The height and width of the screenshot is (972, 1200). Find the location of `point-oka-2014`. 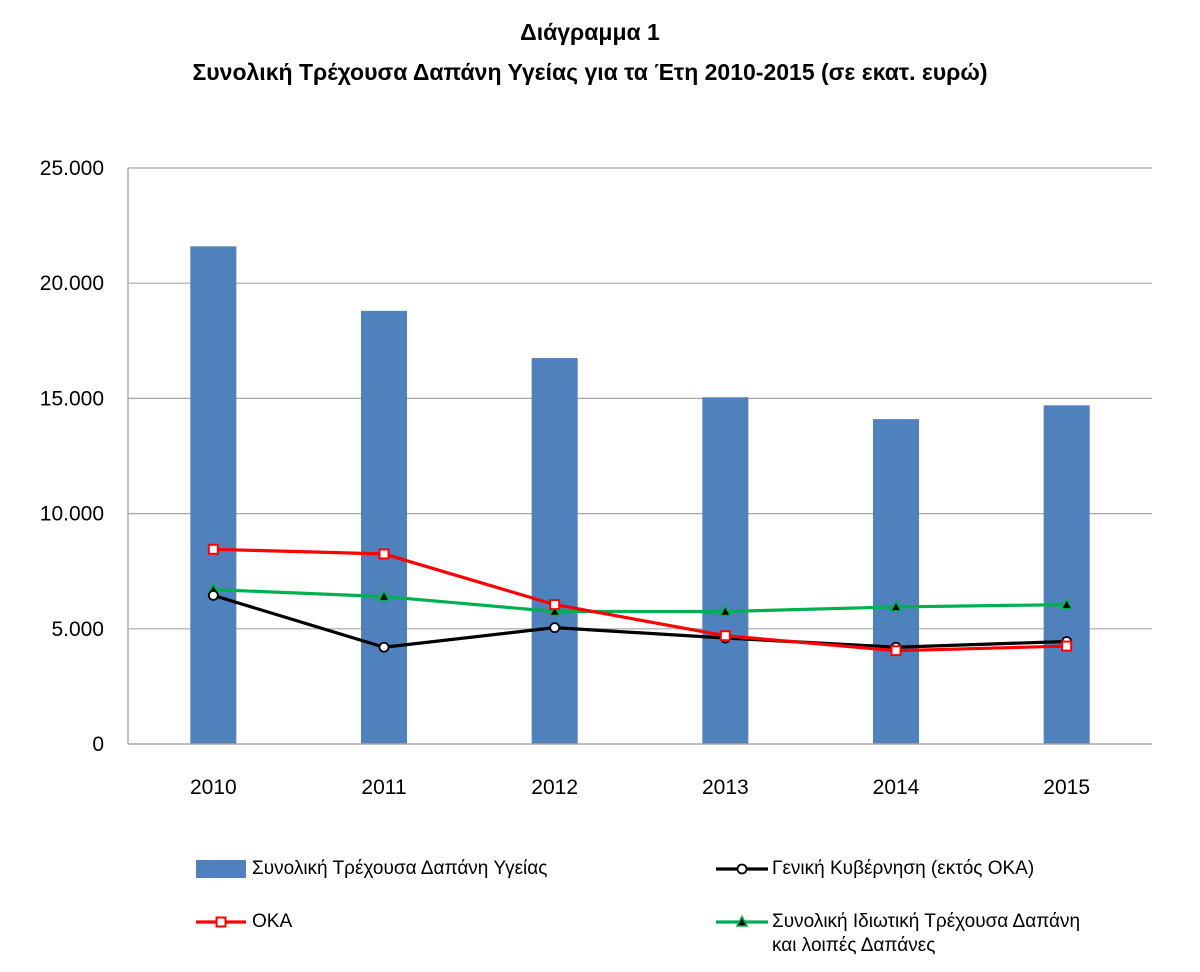

point-oka-2014 is located at coordinates (896, 651).